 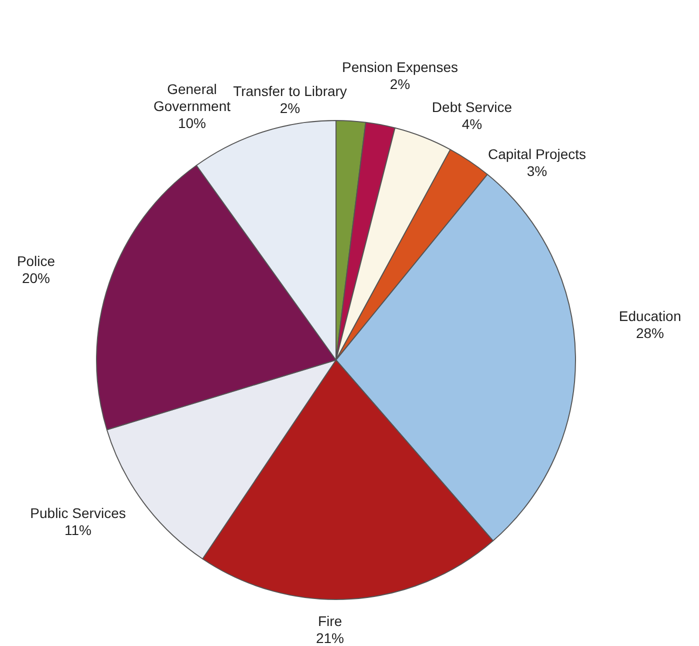 What do you see at coordinates (330, 620) in the screenshot?
I see `slice-label: Fire` at bounding box center [330, 620].